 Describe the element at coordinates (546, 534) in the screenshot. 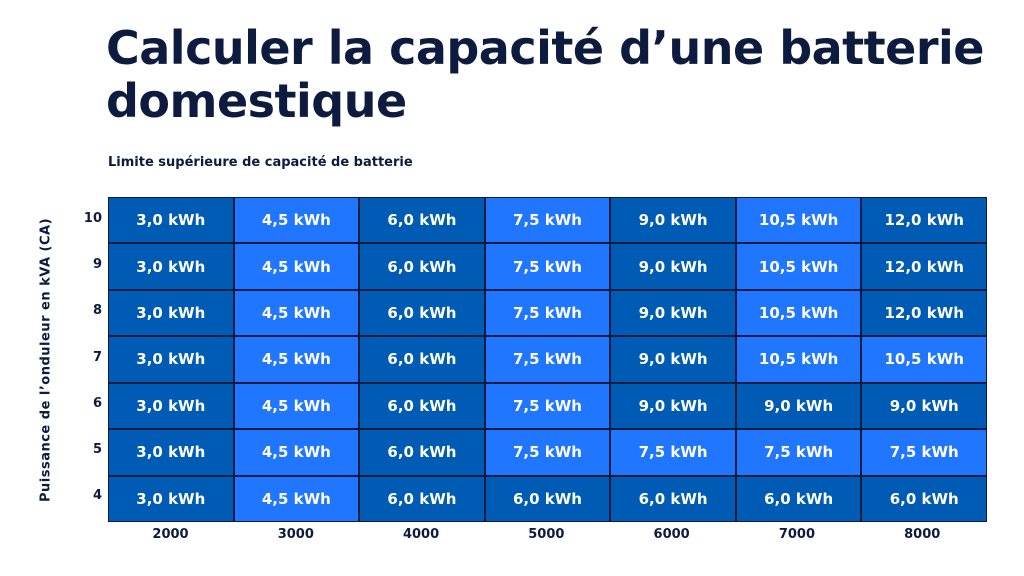

I see `x-tick-label: 5000` at that location.